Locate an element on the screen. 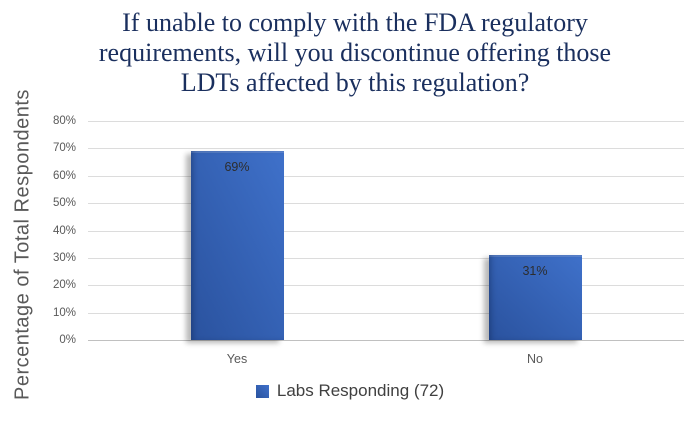 Image resolution: width=700 pixels, height=422 pixels. legend: Labs Responding (72) is located at coordinates (350, 391).